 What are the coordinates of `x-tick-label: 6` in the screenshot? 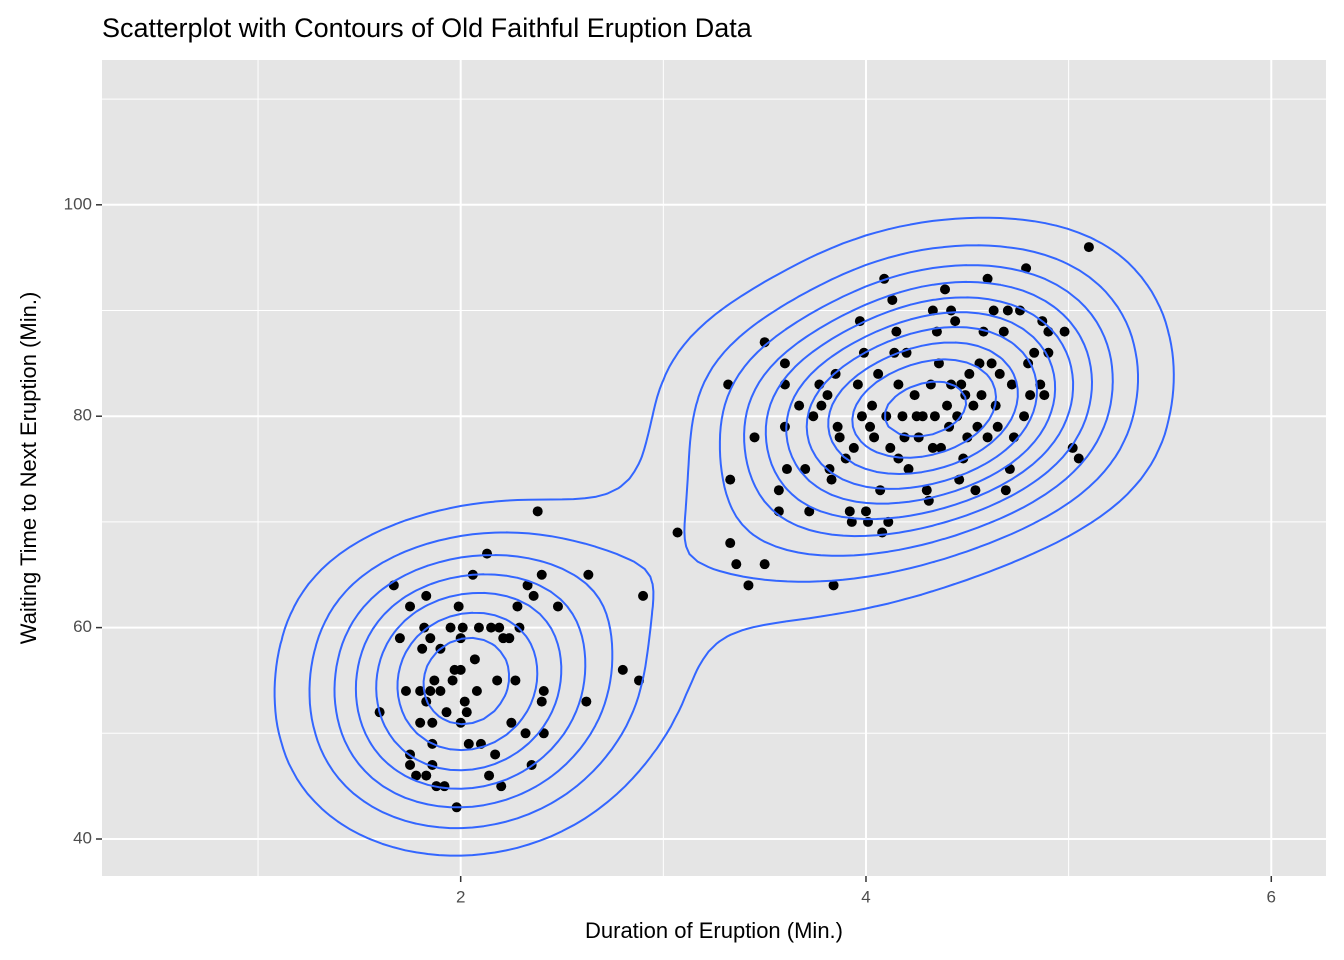 It's located at (1271, 896).